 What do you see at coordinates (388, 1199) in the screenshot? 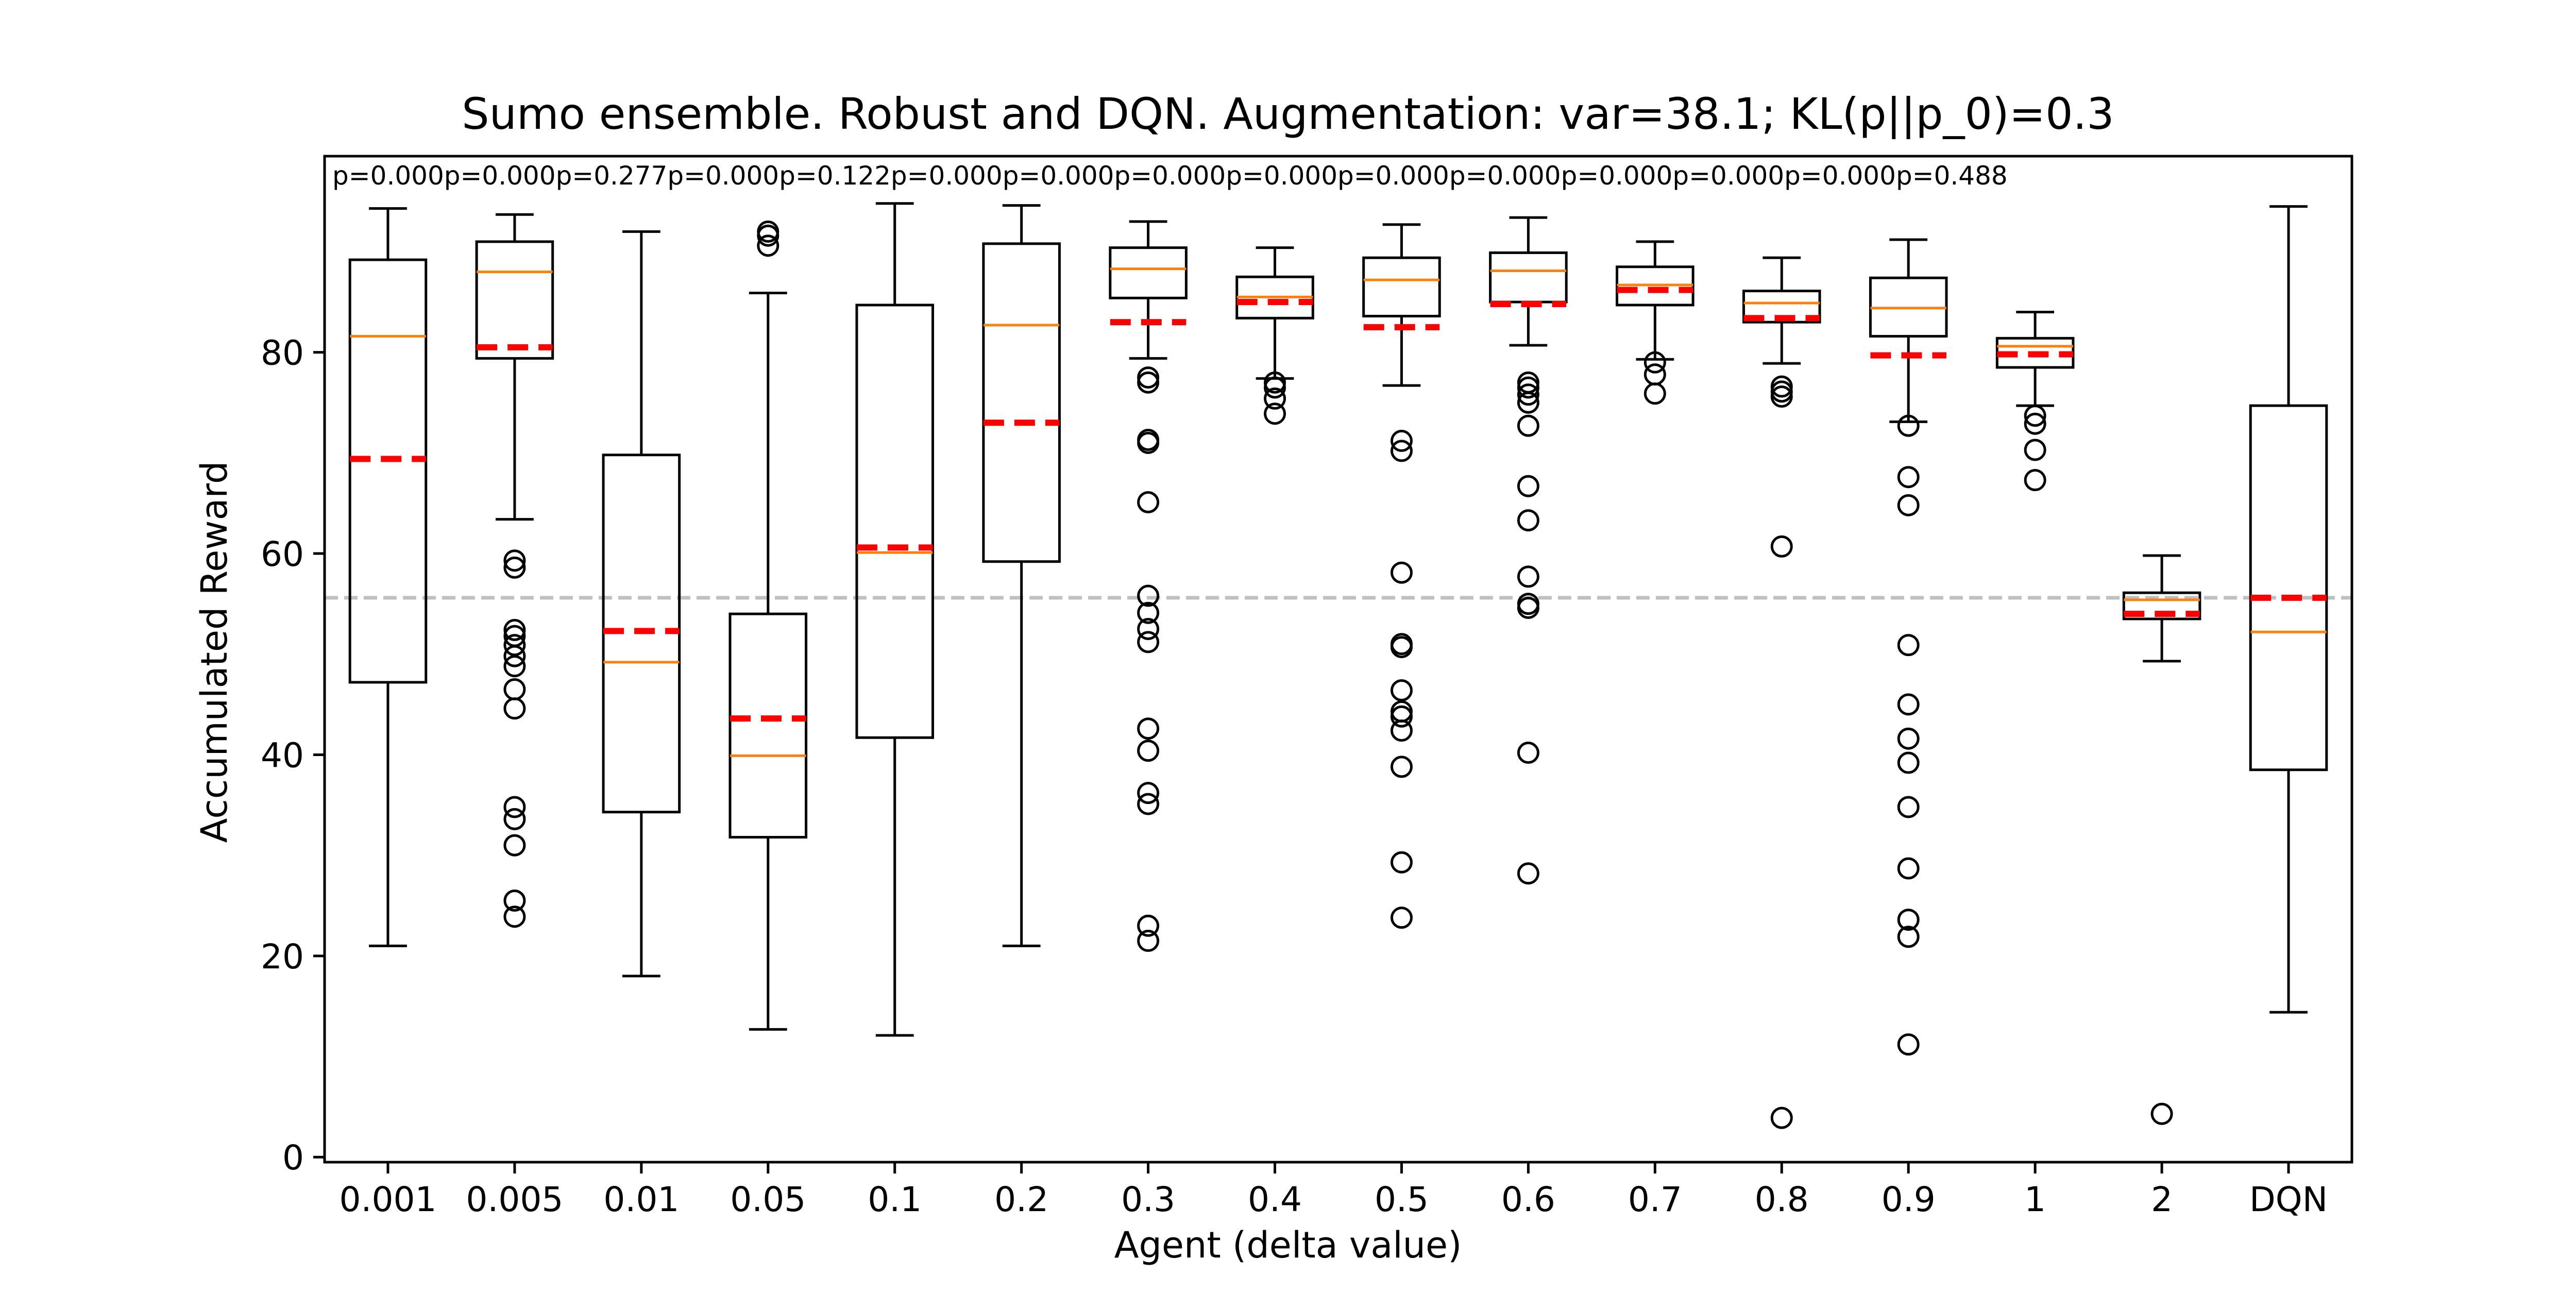
I see `x-tick-label: 0.001` at bounding box center [388, 1199].